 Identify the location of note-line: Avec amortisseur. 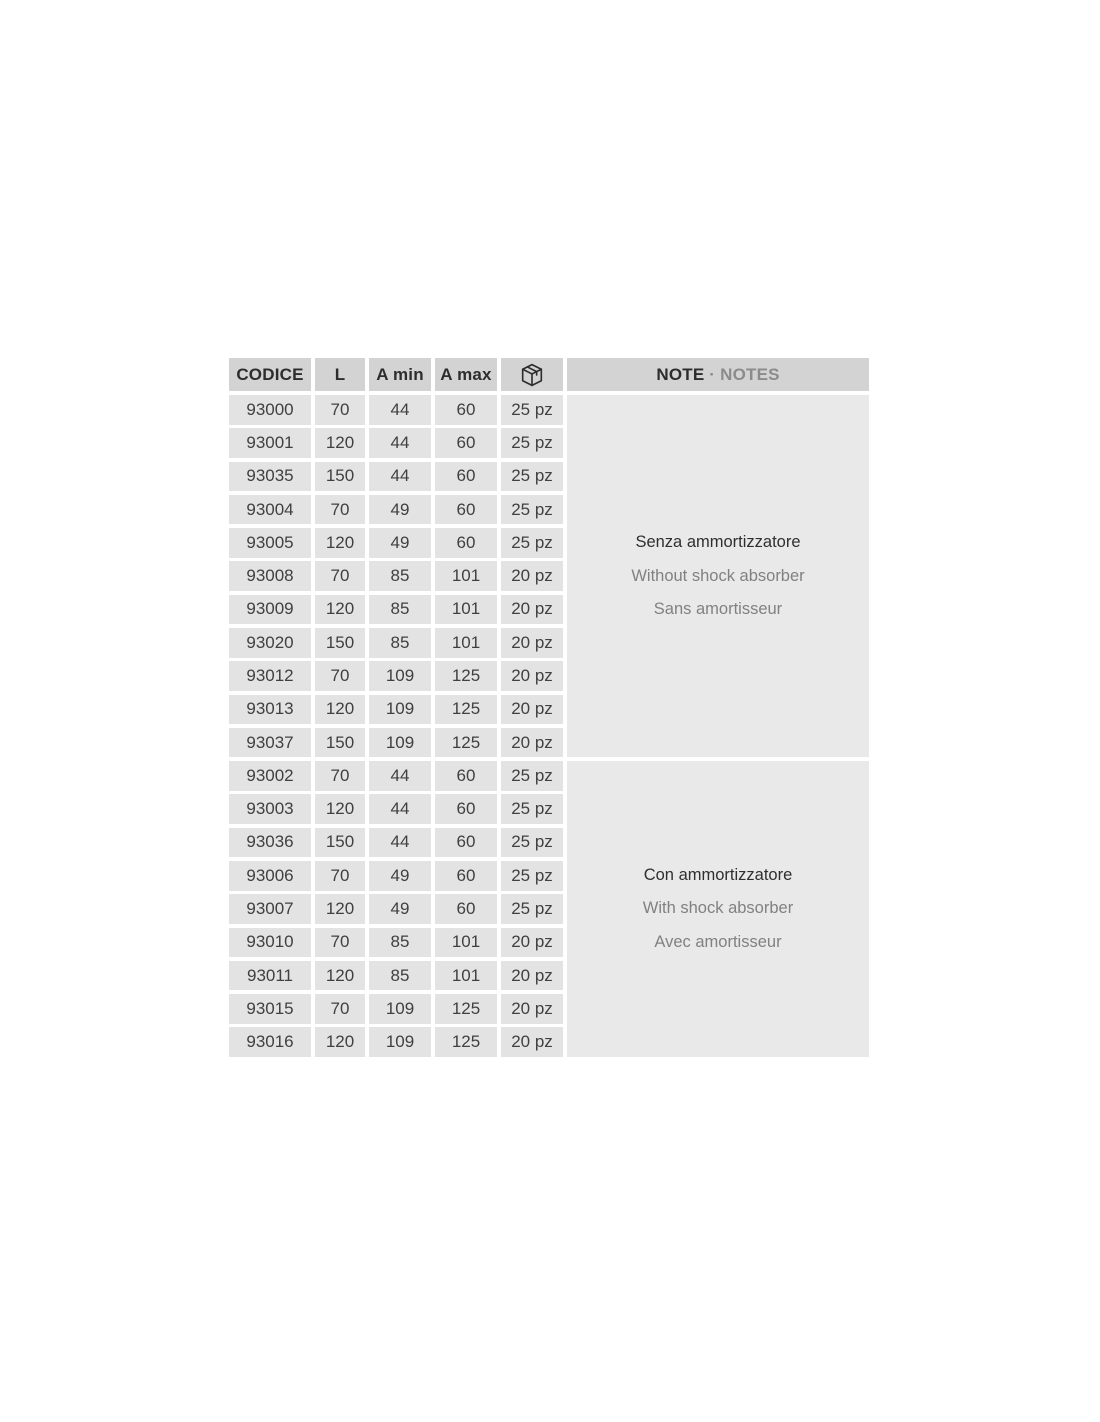
(718, 941).